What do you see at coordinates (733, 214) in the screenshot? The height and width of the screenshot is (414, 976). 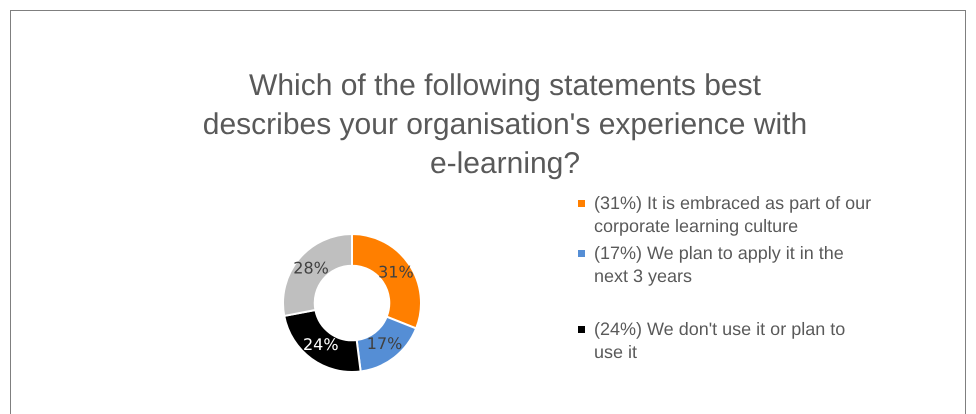 I see `legend-label: (31%) It is embraced as part of our corporate learning culture` at bounding box center [733, 214].